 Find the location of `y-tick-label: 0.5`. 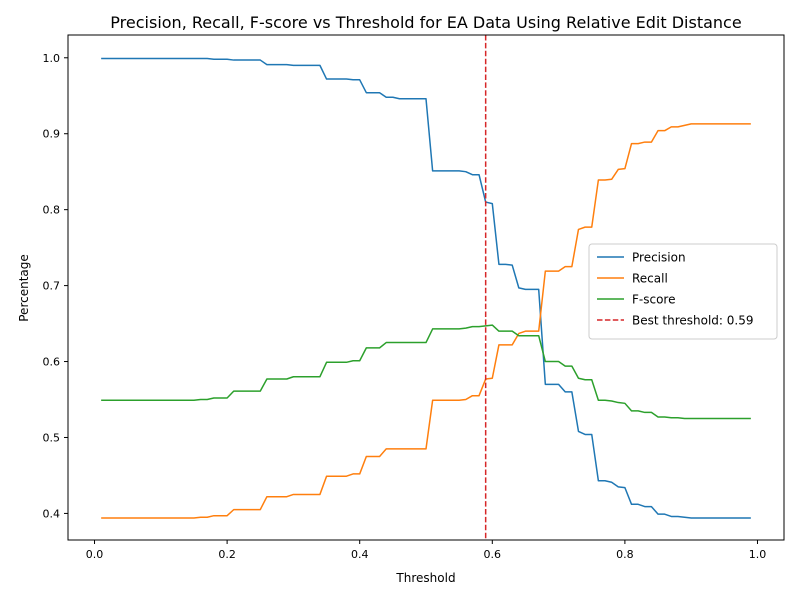

y-tick-label: 0.5 is located at coordinates (52, 437).